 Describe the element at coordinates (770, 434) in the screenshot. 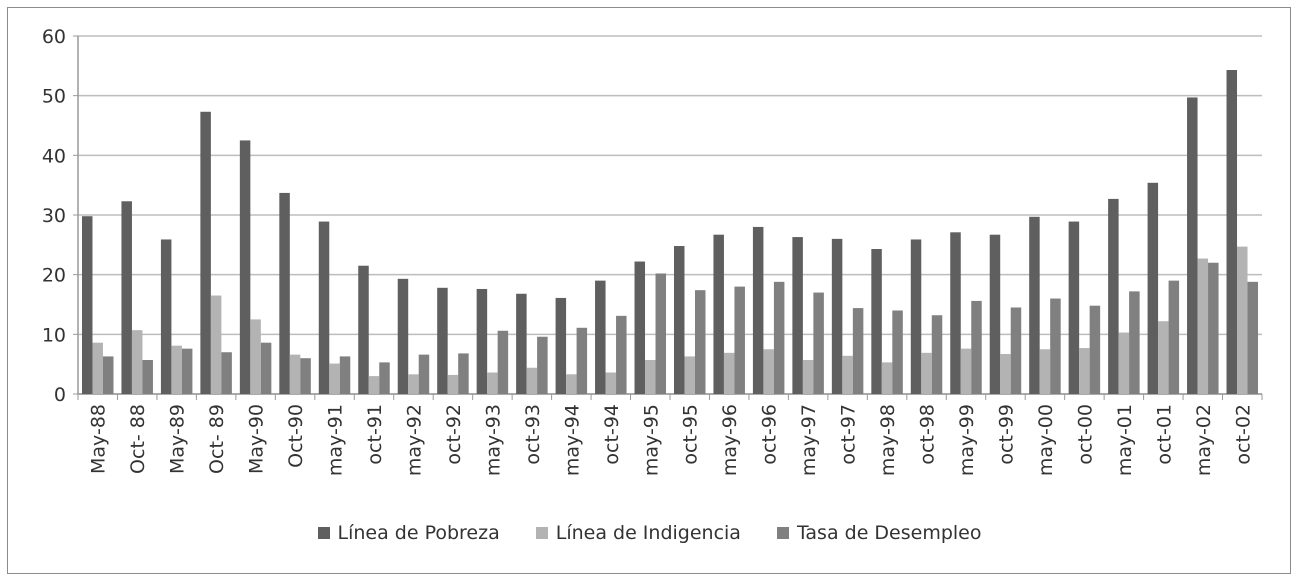

I see `x-tick-label: oct-96` at that location.